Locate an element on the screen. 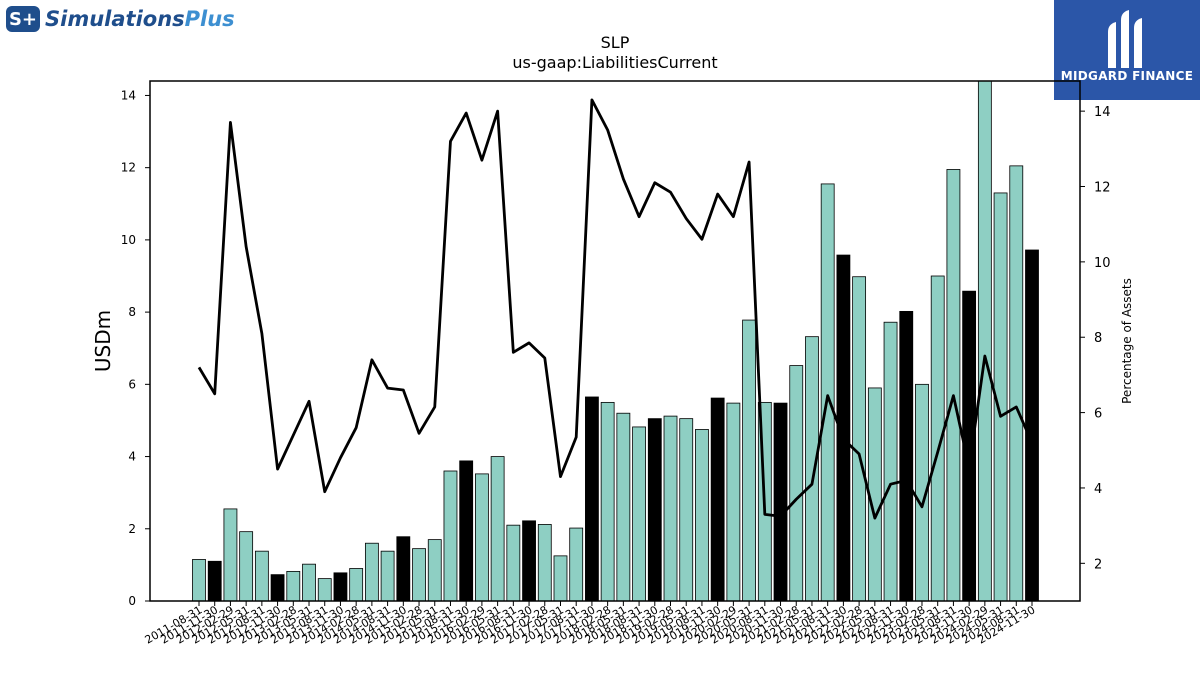  y-tick-label-2: 2 is located at coordinates (132, 529).